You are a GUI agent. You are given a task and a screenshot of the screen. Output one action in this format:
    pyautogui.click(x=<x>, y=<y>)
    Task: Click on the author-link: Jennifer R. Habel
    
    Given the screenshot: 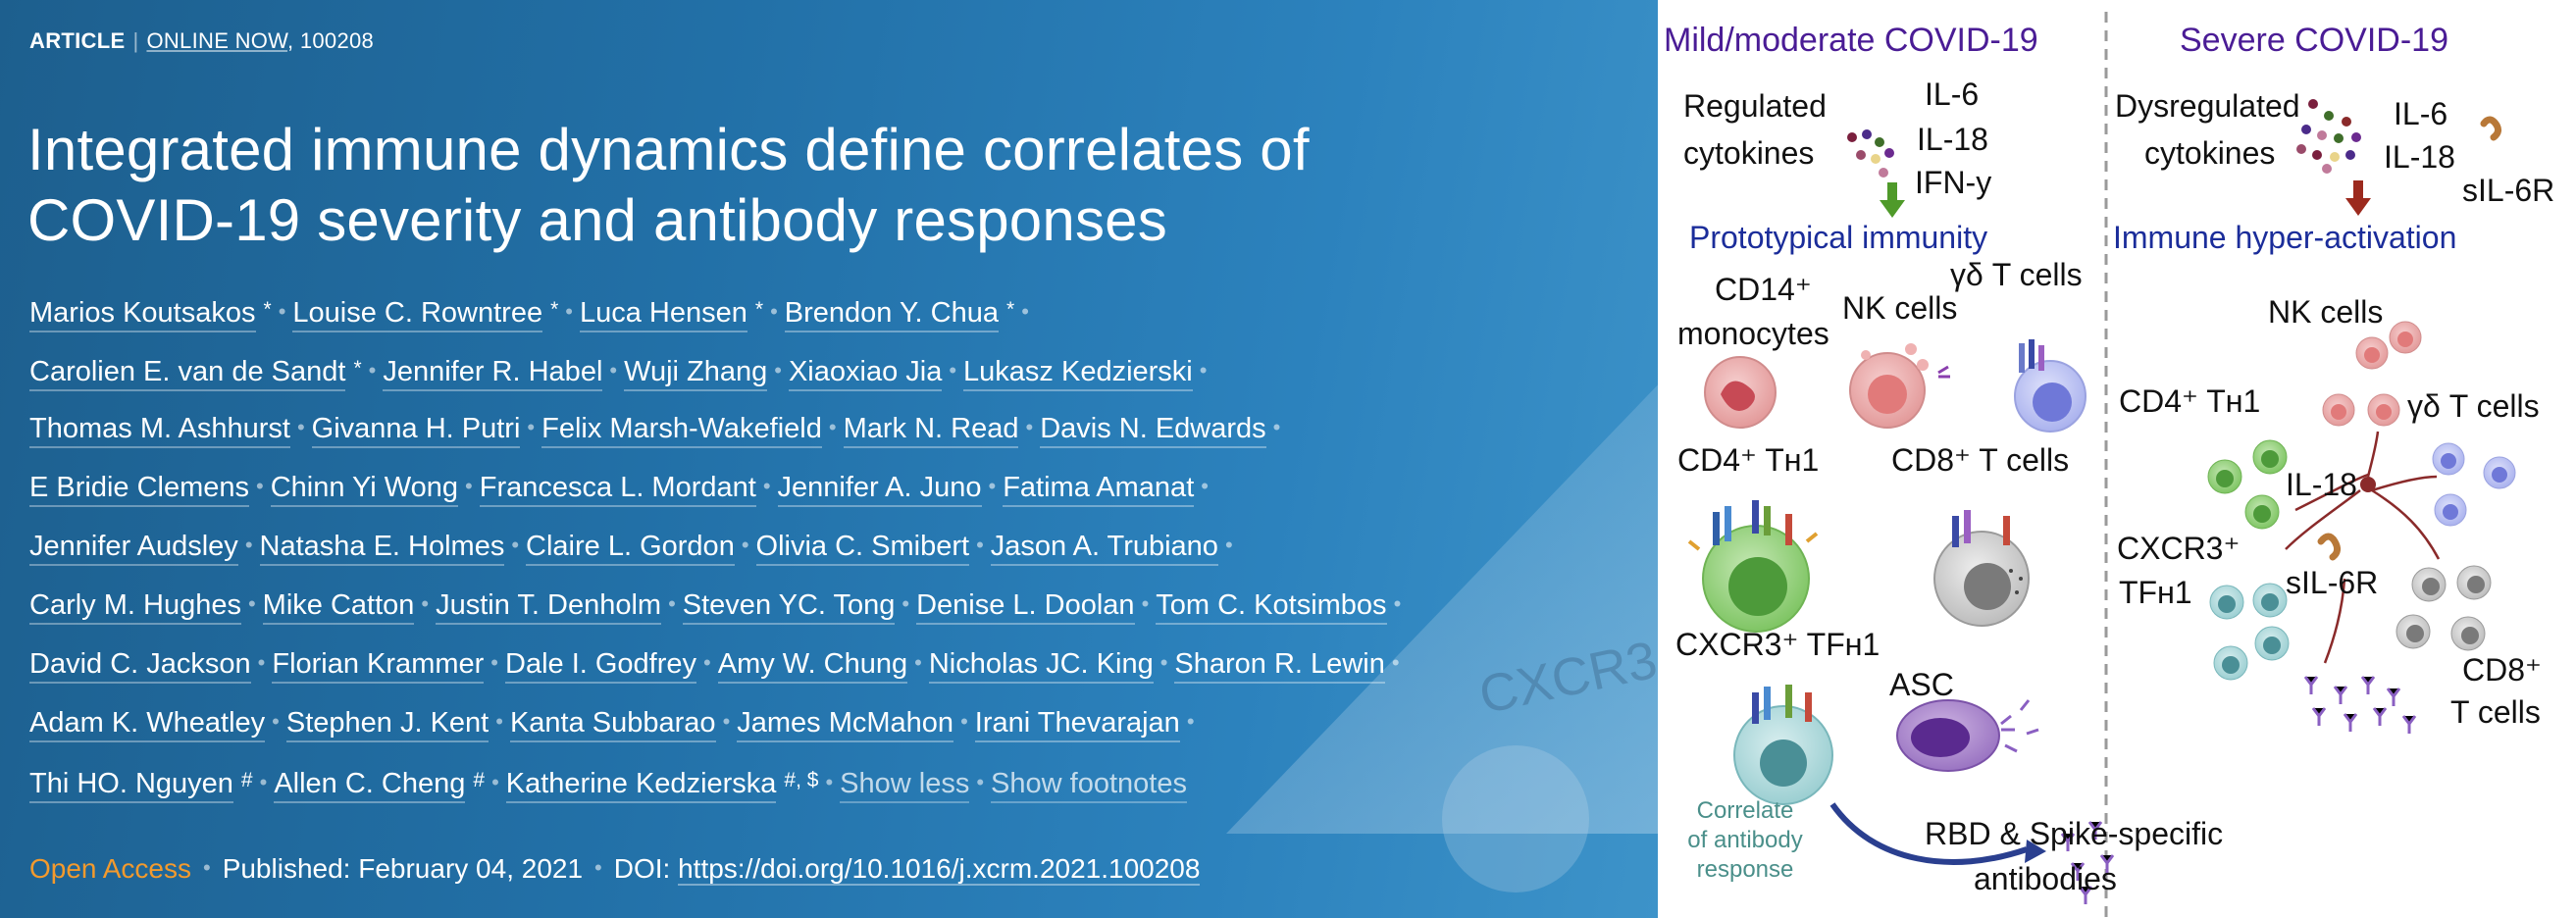 What is the action you would take?
    pyautogui.click(x=493, y=373)
    